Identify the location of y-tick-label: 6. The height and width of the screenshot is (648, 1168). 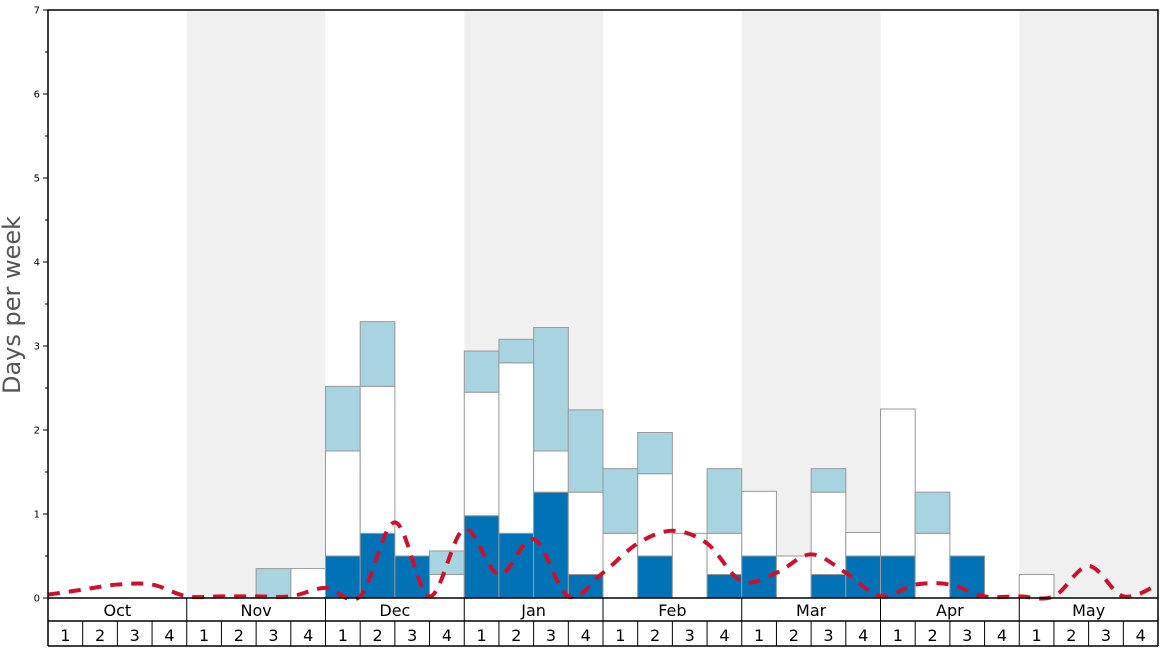
(37, 95).